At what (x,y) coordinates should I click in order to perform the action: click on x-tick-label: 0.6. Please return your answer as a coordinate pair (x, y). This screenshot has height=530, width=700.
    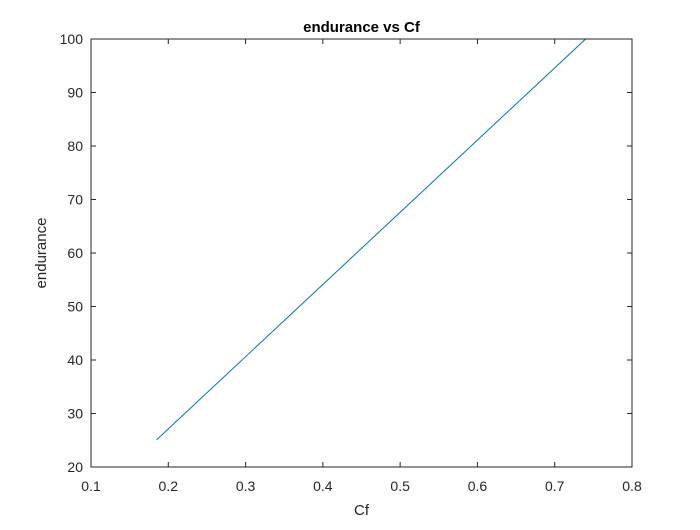
    Looking at the image, I should click on (478, 486).